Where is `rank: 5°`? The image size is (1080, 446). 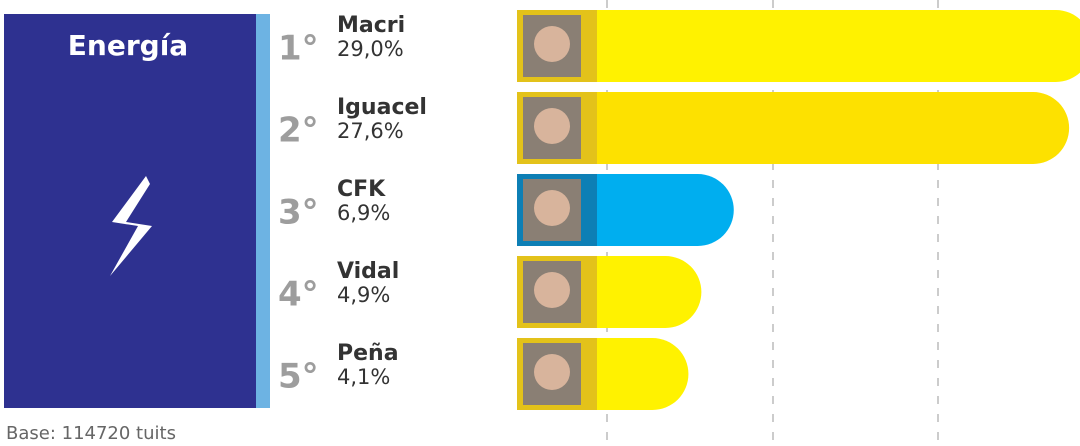 rank: 5° is located at coordinates (298, 377).